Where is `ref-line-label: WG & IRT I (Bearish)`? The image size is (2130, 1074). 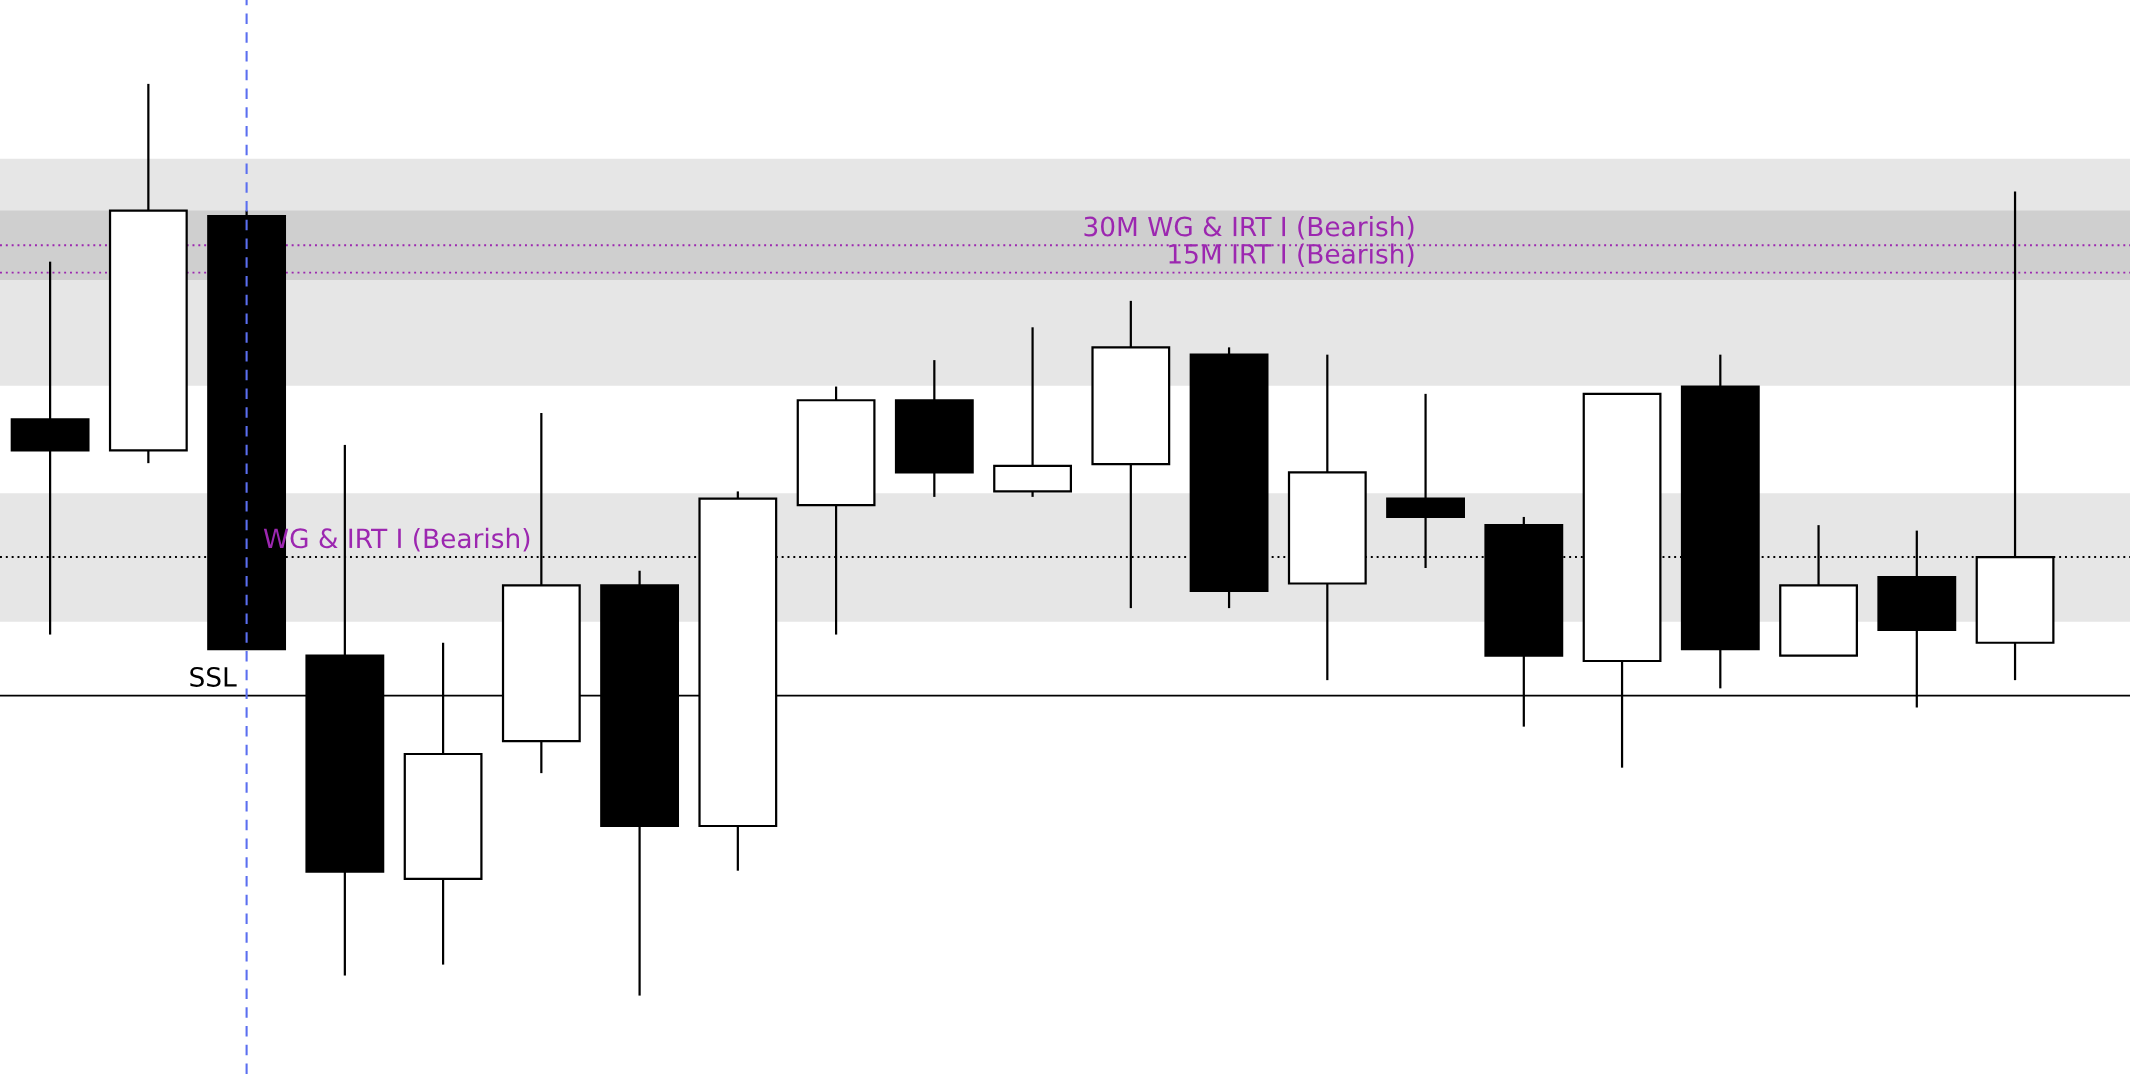 ref-line-label: WG & IRT I (Bearish) is located at coordinates (396, 539).